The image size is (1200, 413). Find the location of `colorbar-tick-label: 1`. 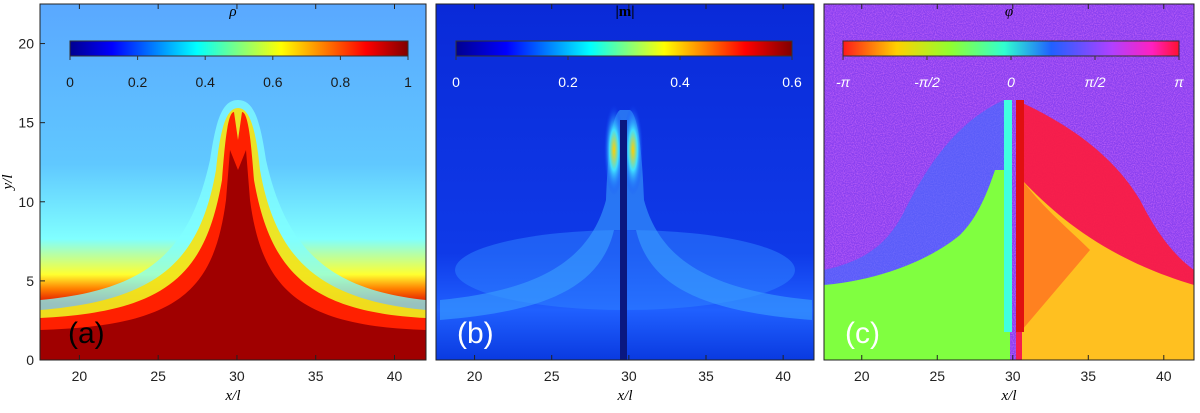

colorbar-tick-label: 1 is located at coordinates (408, 82).